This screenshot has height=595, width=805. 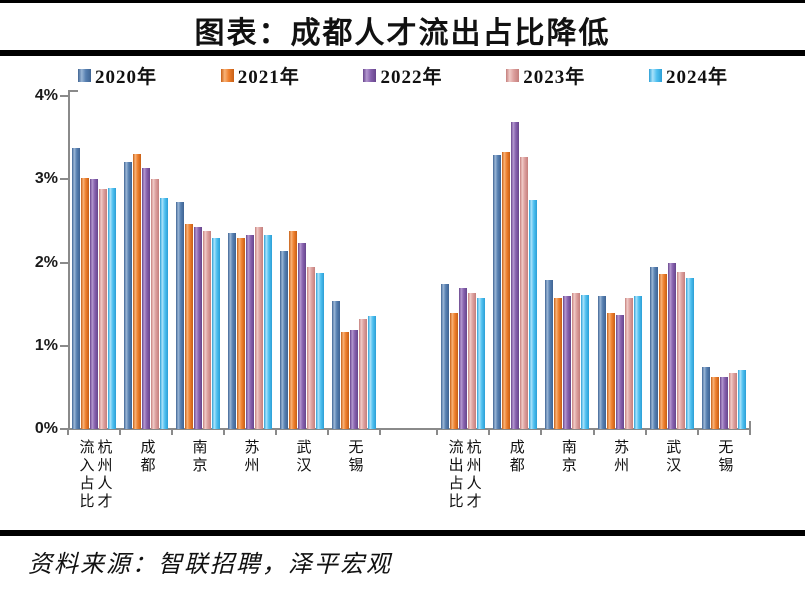 What do you see at coordinates (533, 314) in the screenshot?
I see `bar-2024-成都` at bounding box center [533, 314].